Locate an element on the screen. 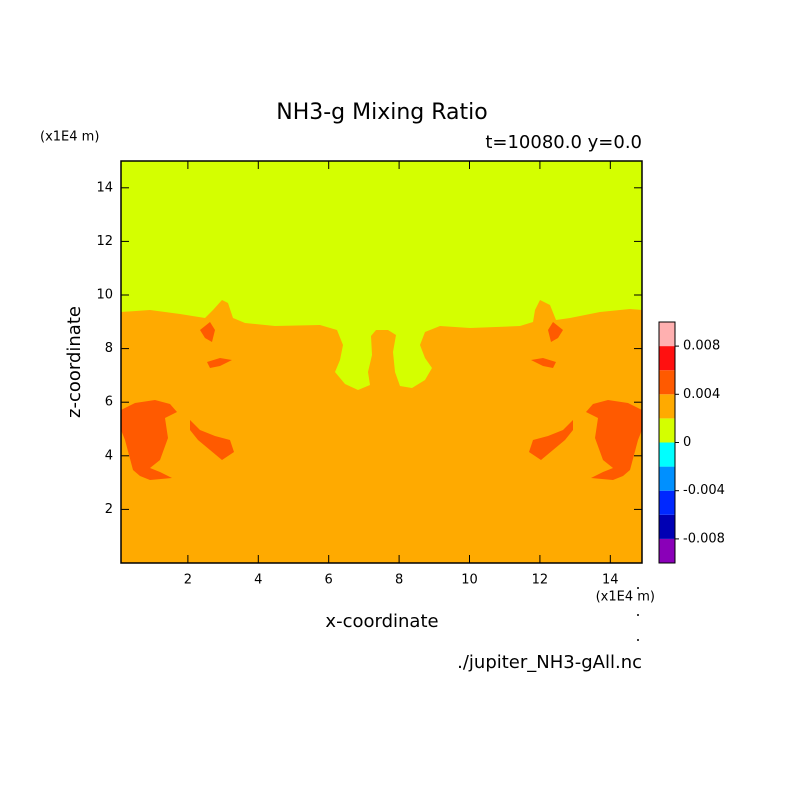  x-tick-label: 12 is located at coordinates (540, 580).